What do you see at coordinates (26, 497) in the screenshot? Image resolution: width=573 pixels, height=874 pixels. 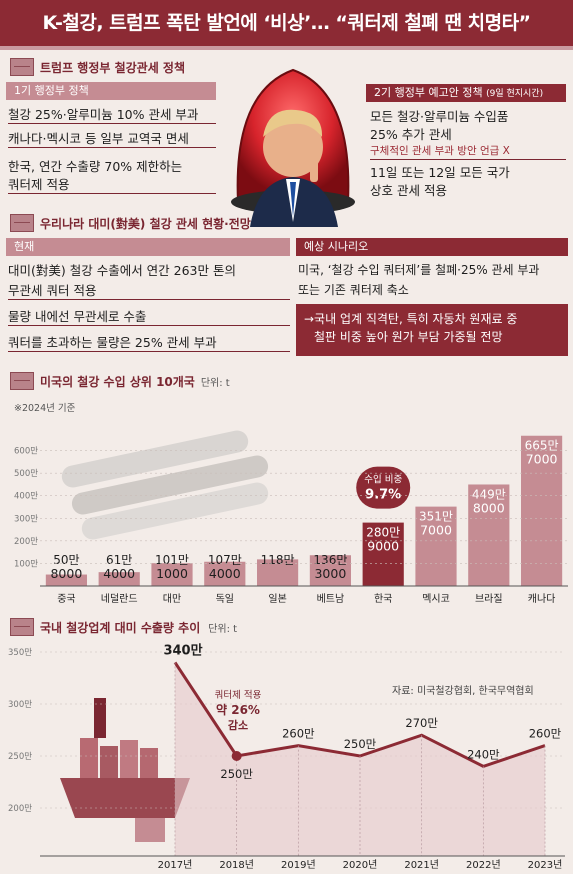 I see `y-tick-label: 400만` at bounding box center [26, 497].